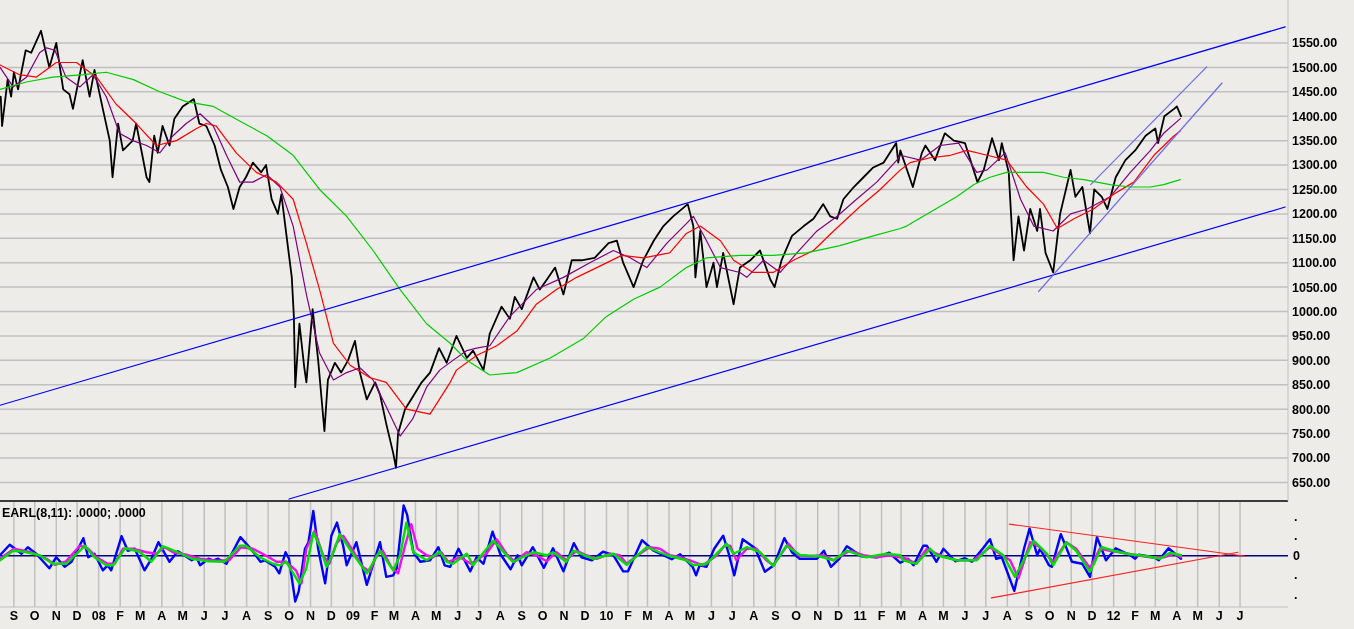 Image resolution: width=1354 pixels, height=629 pixels. I want to click on y-tick-label: 750.00, so click(1311, 434).